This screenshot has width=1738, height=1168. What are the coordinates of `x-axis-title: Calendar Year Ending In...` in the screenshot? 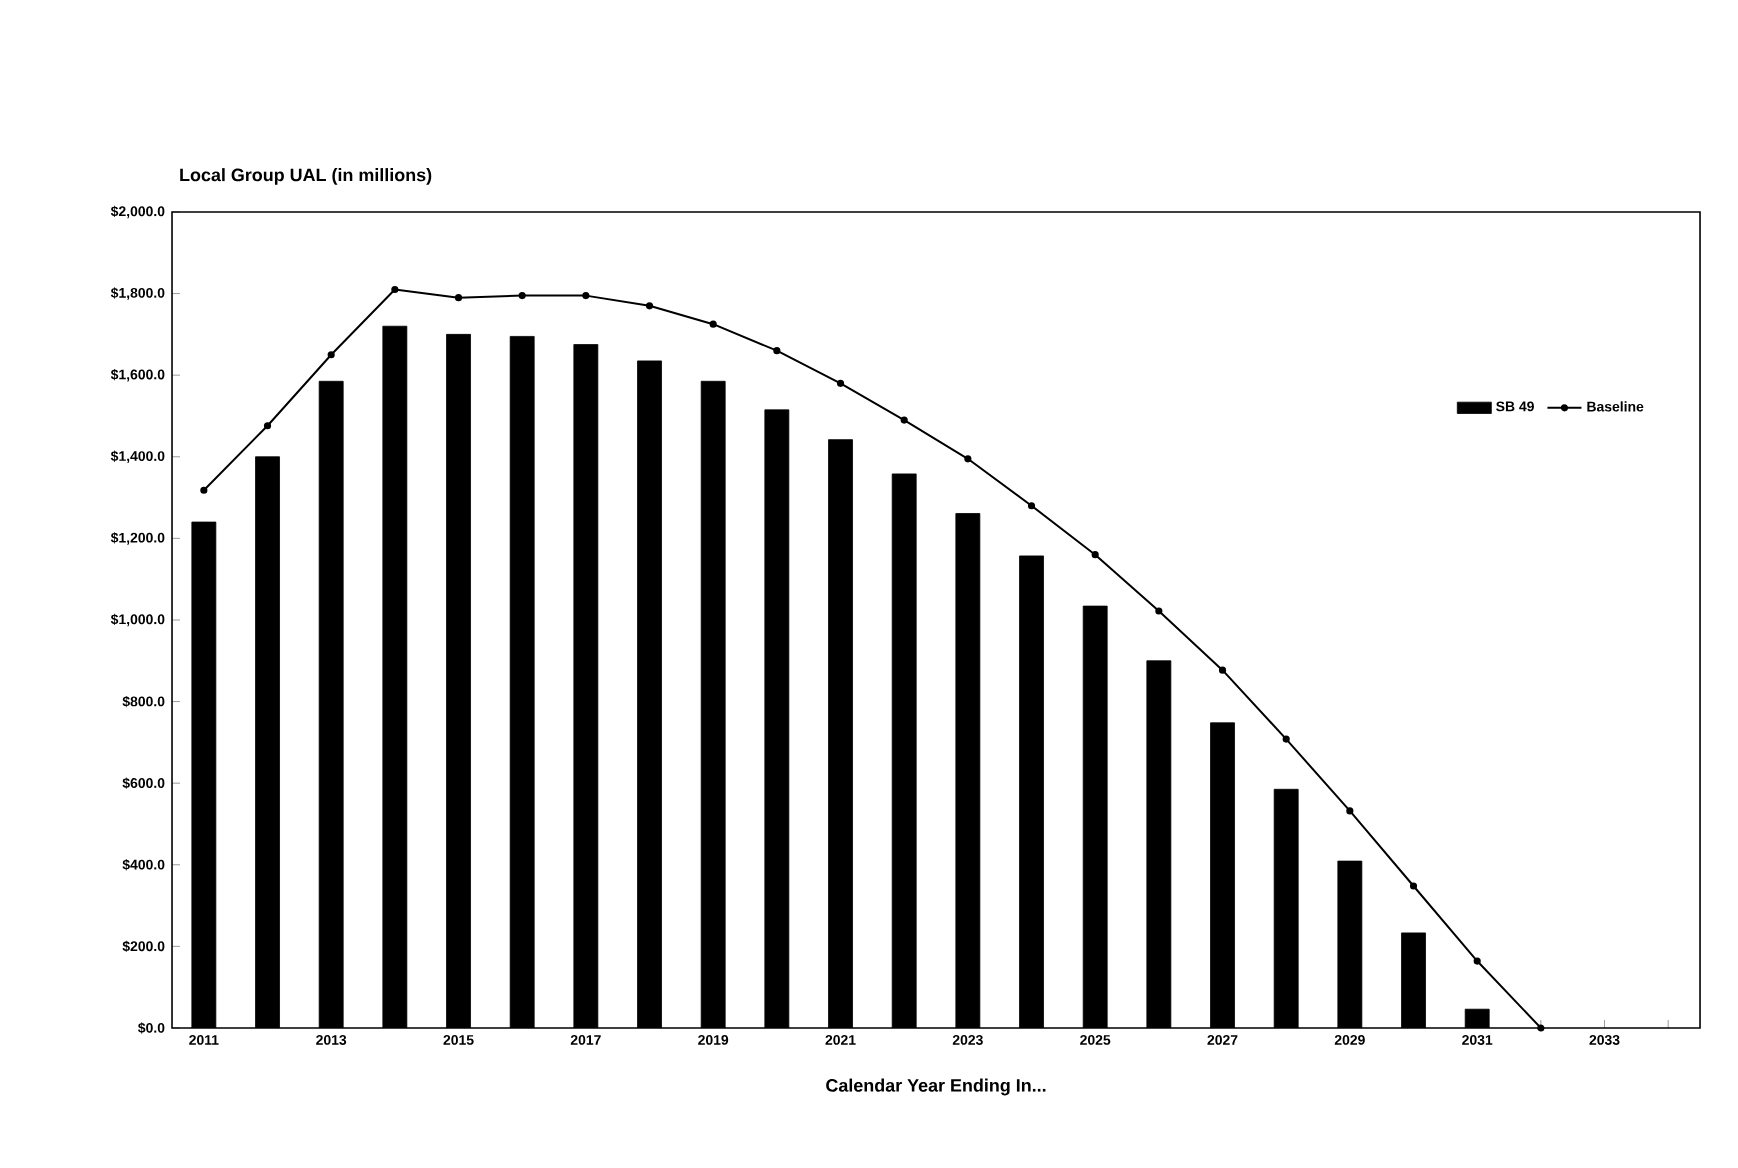 It's located at (936, 1087).